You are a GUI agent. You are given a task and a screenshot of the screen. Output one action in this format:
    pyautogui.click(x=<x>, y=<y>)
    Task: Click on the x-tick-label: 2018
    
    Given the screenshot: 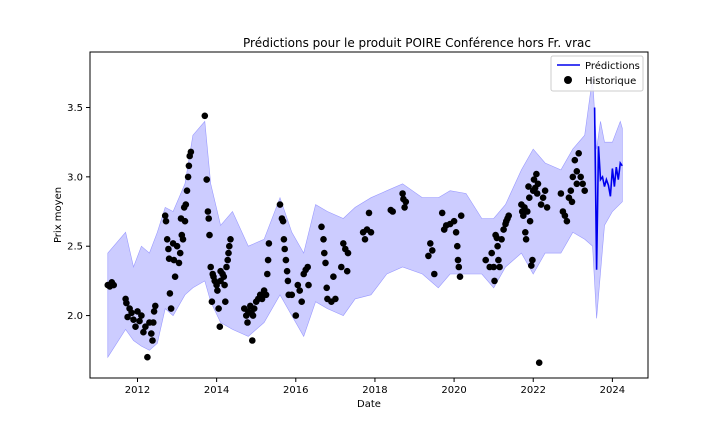 What is the action you would take?
    pyautogui.click(x=374, y=390)
    